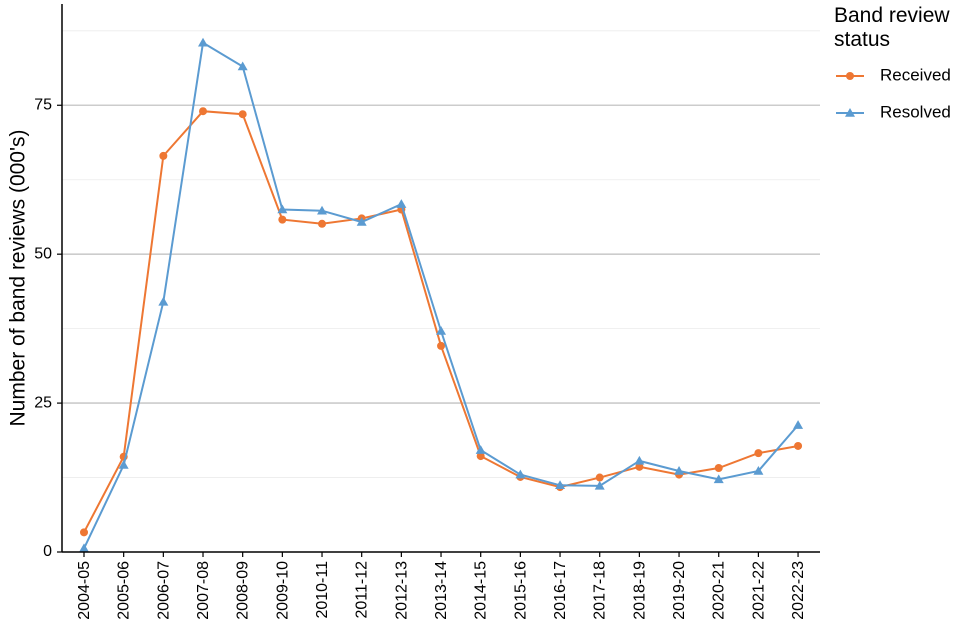 Image resolution: width=960 pixels, height=640 pixels. What do you see at coordinates (322, 590) in the screenshot?
I see `x-tick-label: 2010-11` at bounding box center [322, 590].